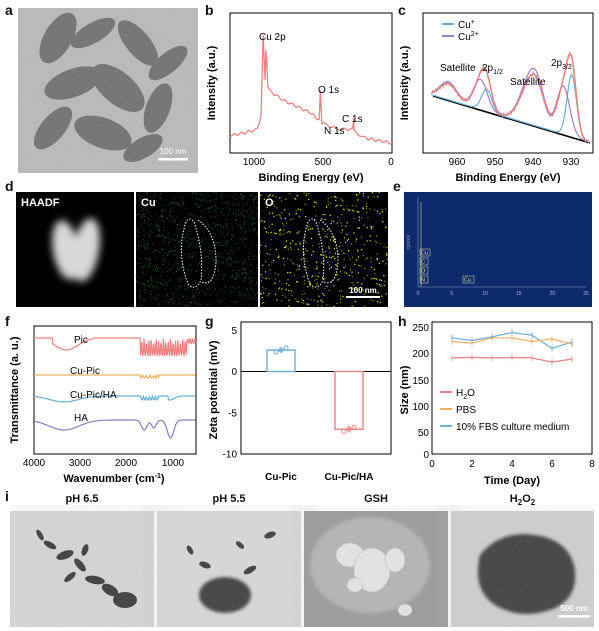 Image resolution: width=599 pixels, height=631 pixels. What do you see at coordinates (510, 108) in the screenshot?
I see `series-c-cu1` at bounding box center [510, 108].